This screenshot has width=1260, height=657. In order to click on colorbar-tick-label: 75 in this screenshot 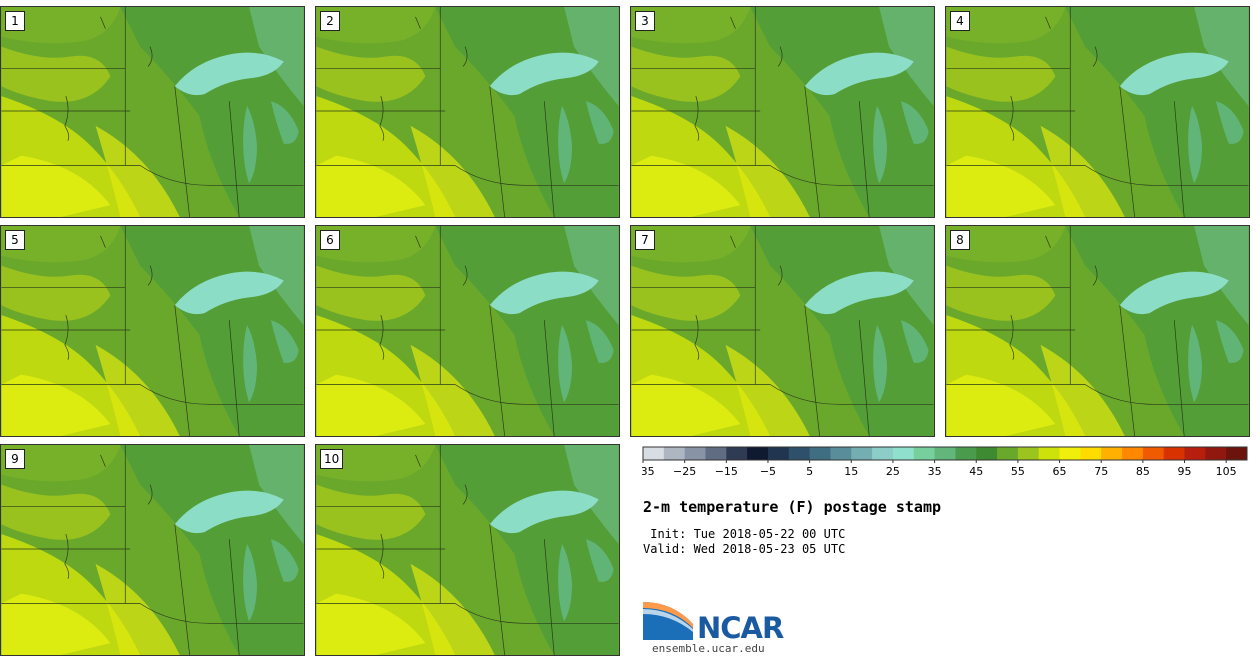, I will do `click(1101, 471)`.